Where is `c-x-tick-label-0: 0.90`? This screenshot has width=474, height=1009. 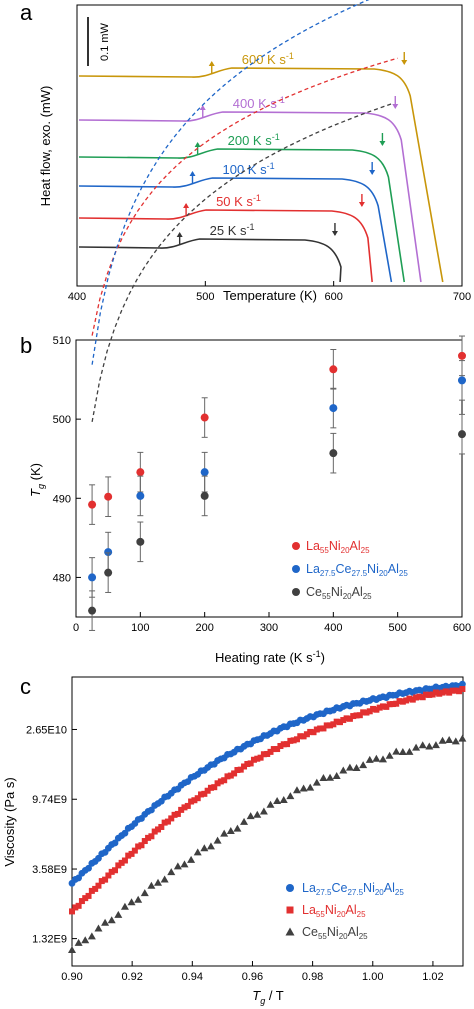
c-x-tick-label-0: 0.90 is located at coordinates (71, 977).